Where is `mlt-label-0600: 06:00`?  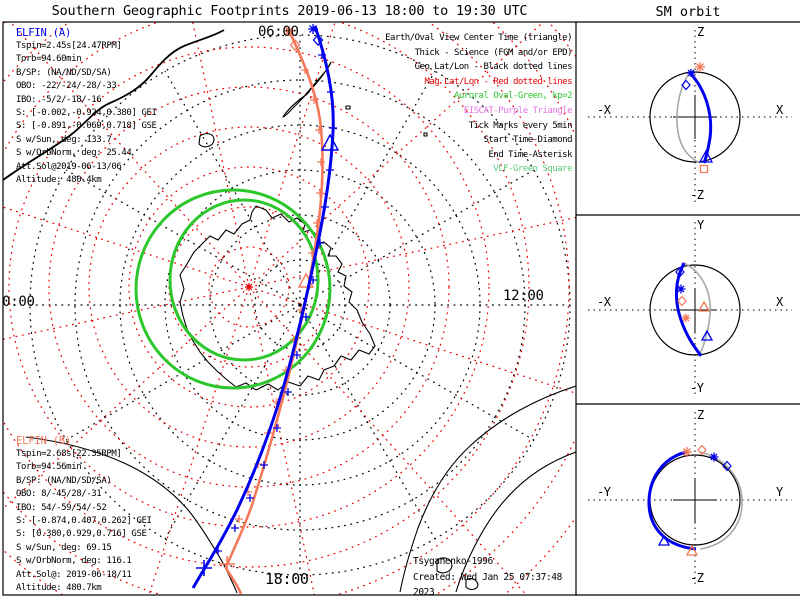
mlt-label-0600: 06:00 is located at coordinates (278, 32).